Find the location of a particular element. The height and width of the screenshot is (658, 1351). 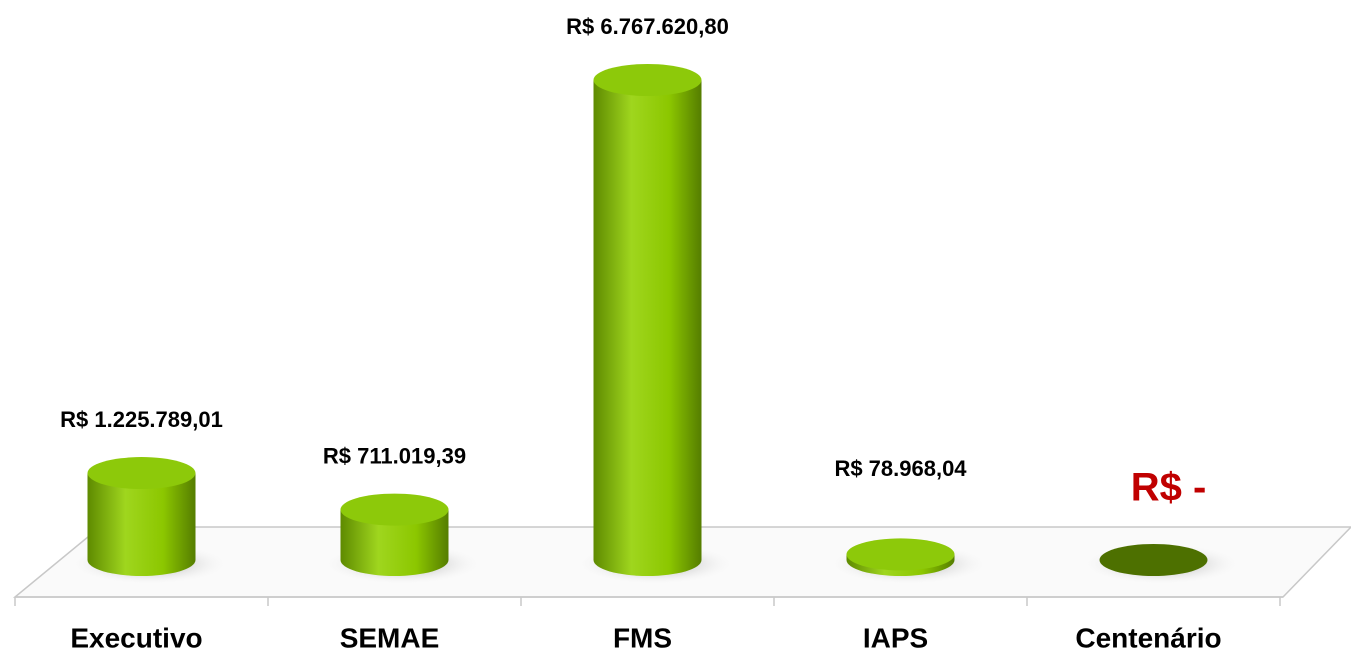

x-tick-label: SEMAE is located at coordinates (390, 637).